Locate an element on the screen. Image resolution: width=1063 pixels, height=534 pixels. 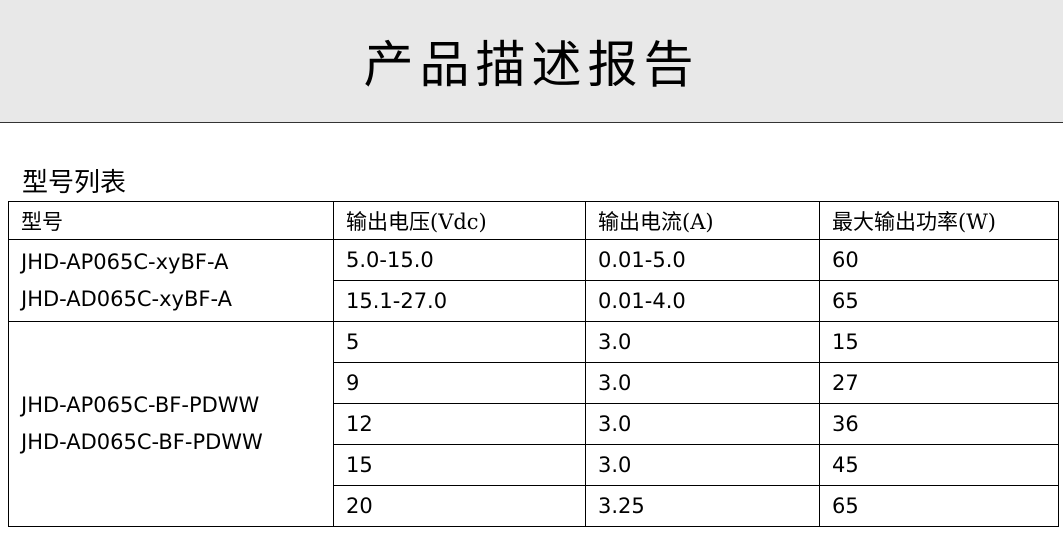
column-header: 型号 is located at coordinates (171, 220).